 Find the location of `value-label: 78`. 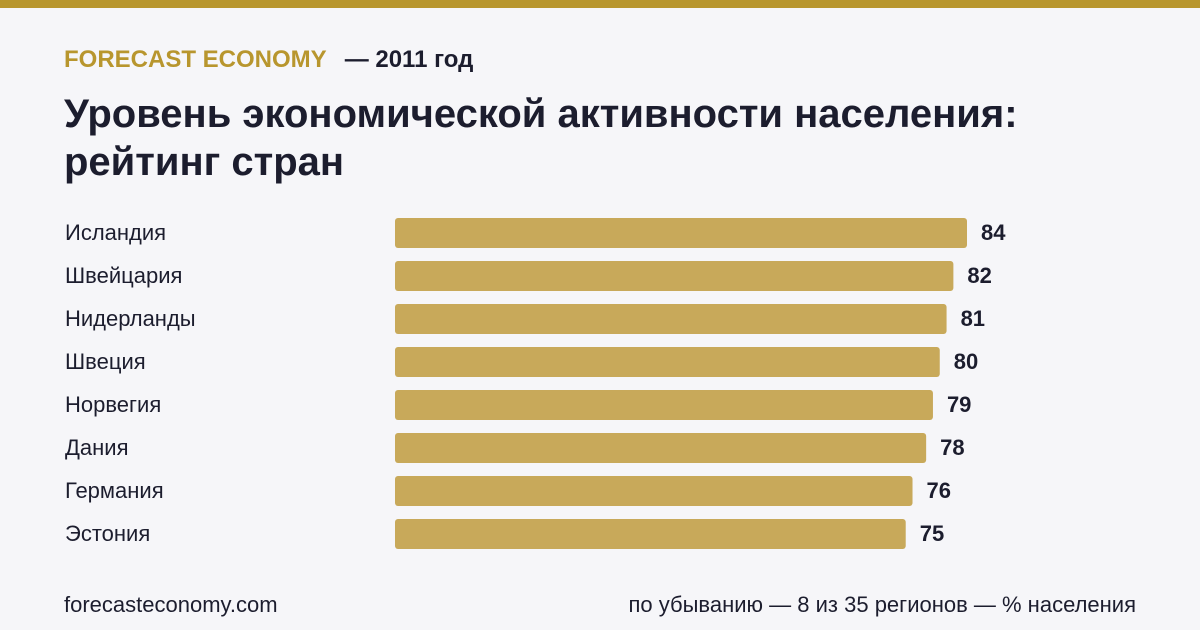

value-label: 78 is located at coordinates (952, 447).